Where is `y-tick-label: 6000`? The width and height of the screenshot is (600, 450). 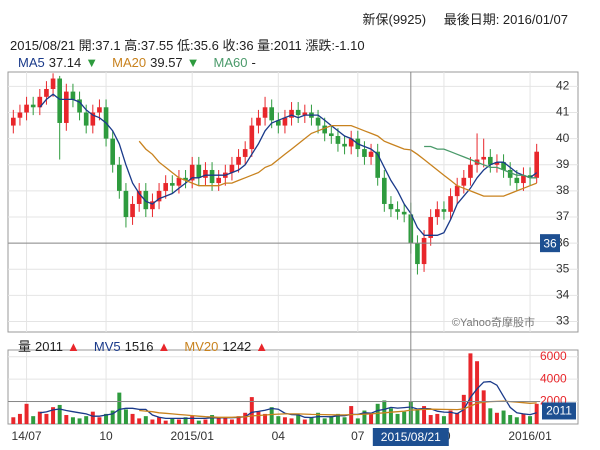 y-tick-label: 6000 is located at coordinates (553, 356).